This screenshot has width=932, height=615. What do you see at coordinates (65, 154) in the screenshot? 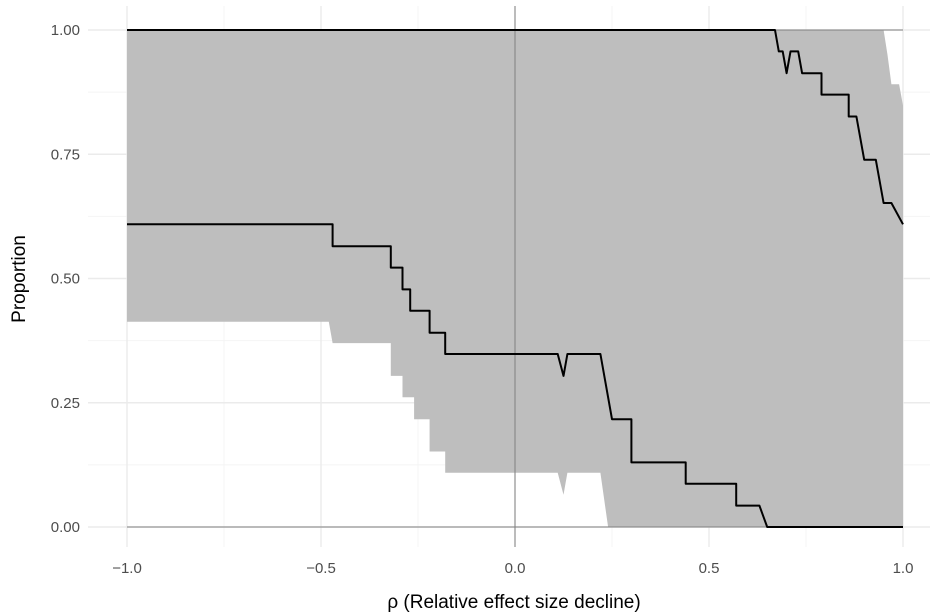
I see `y-tick-label: 0.75` at bounding box center [65, 154].